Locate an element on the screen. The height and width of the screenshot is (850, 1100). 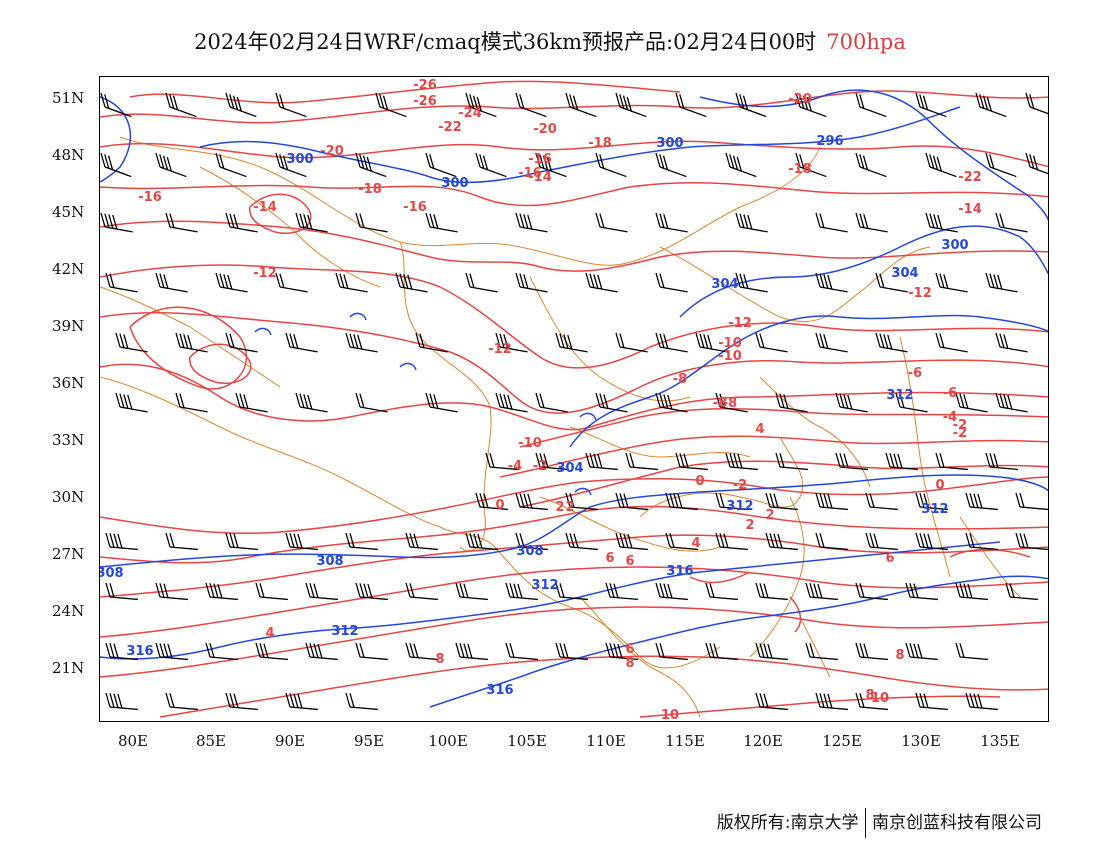
height-label: 296 is located at coordinates (829, 141).